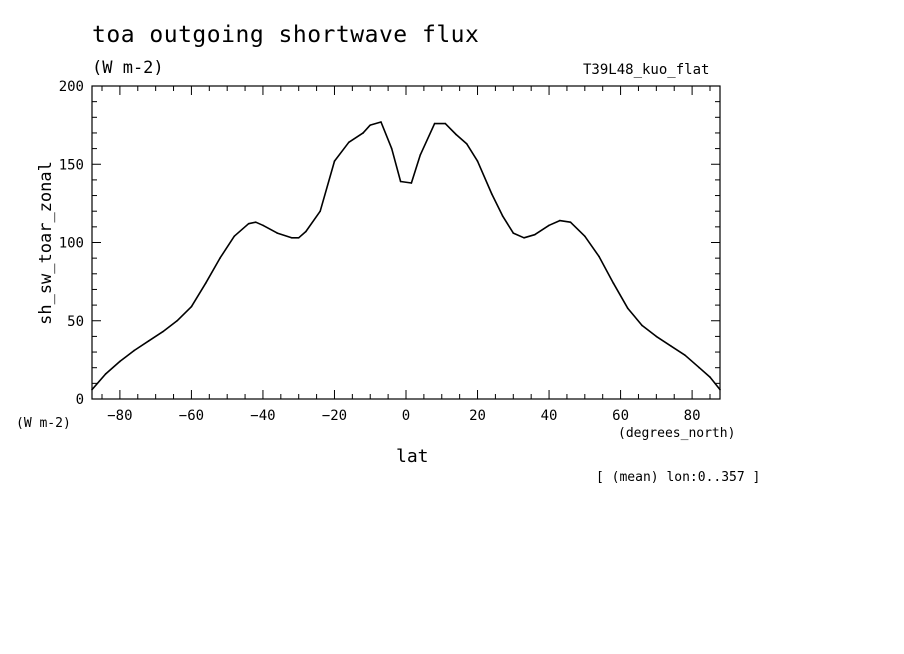  Describe the element at coordinates (412, 456) in the screenshot. I see `x-axis-label: lat` at that location.